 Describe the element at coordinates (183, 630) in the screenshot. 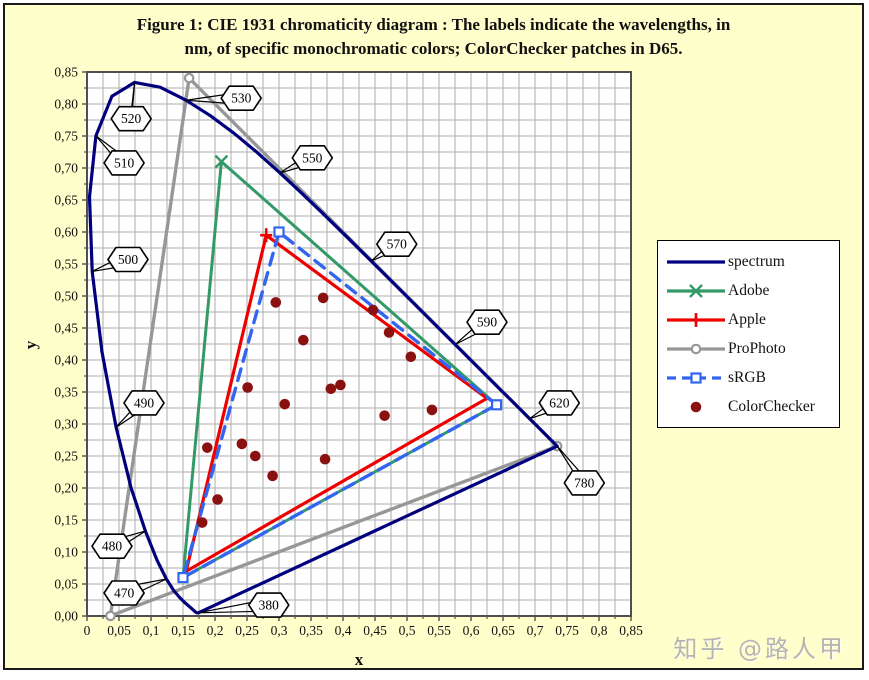

I see `x-tick-label: 0,15` at that location.